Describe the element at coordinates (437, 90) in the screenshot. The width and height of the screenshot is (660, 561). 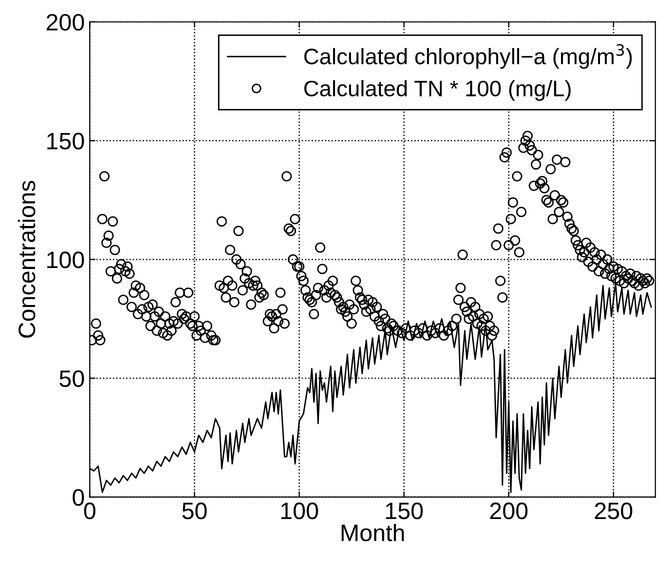
I see `legend-label: Calculated TN * 100 (mg/L)` at that location.